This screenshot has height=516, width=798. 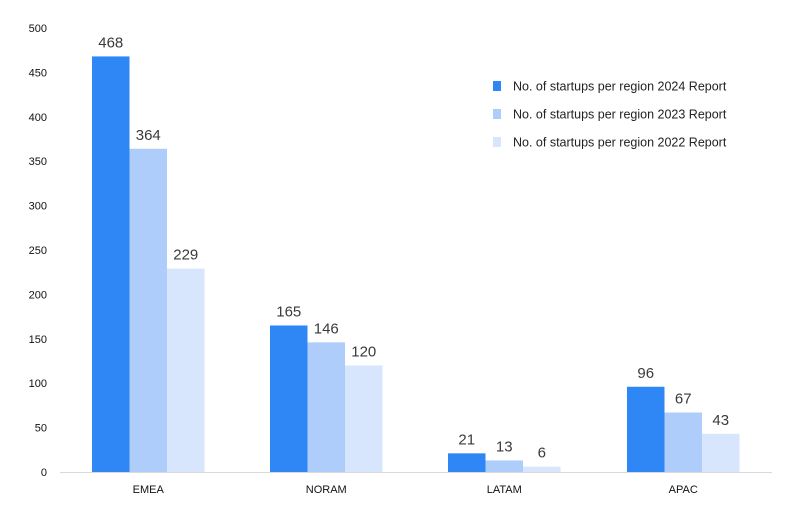 I want to click on data-label: 43, so click(x=720, y=420).